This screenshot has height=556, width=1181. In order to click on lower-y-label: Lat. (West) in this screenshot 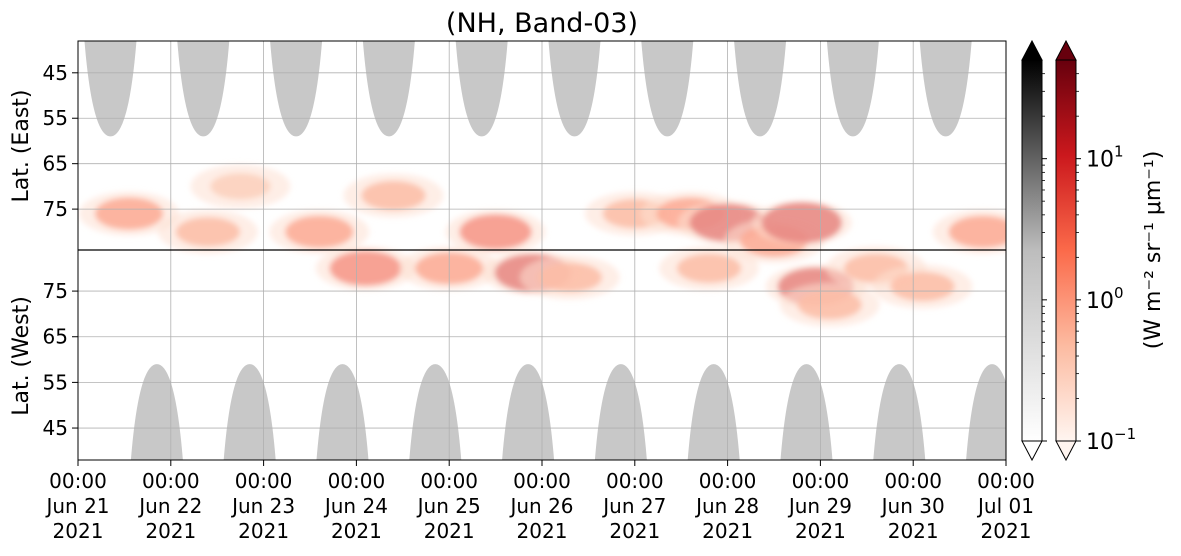, I will do `click(21, 356)`.